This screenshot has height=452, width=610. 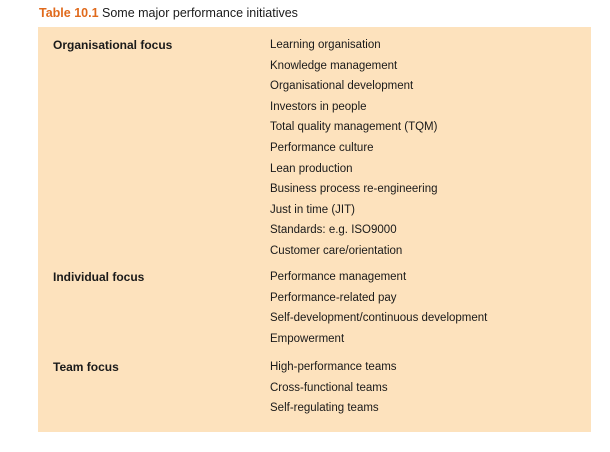 What do you see at coordinates (307, 338) in the screenshot?
I see `list-item: Empowerment` at bounding box center [307, 338].